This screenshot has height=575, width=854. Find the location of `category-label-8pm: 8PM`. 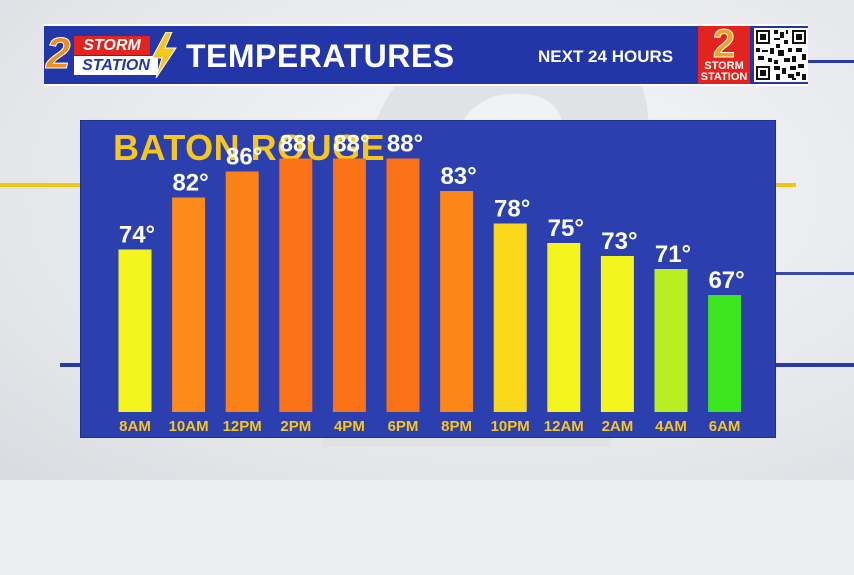

category-label-8pm: 8PM is located at coordinates (456, 426).